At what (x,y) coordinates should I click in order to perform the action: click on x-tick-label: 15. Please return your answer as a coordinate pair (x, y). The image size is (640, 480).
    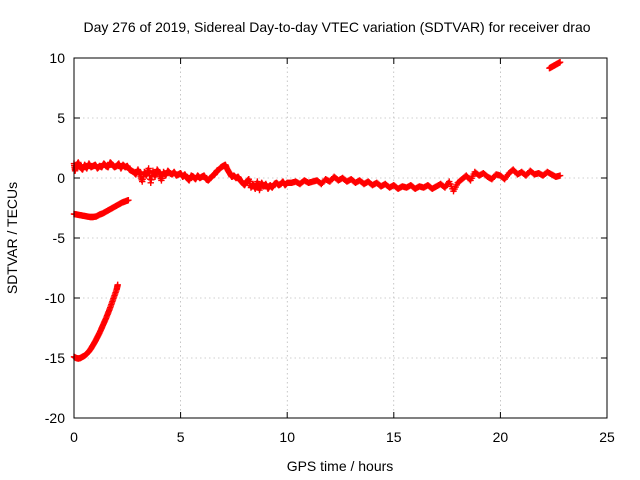
    Looking at the image, I should click on (394, 437).